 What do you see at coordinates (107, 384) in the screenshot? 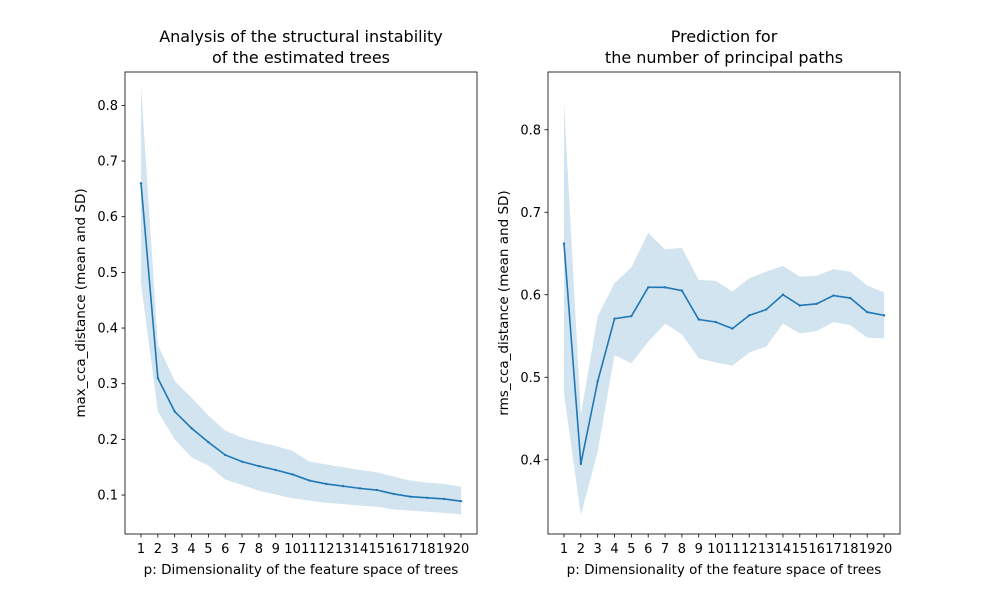
I see `y-tick-label: 0.3` at bounding box center [107, 384].